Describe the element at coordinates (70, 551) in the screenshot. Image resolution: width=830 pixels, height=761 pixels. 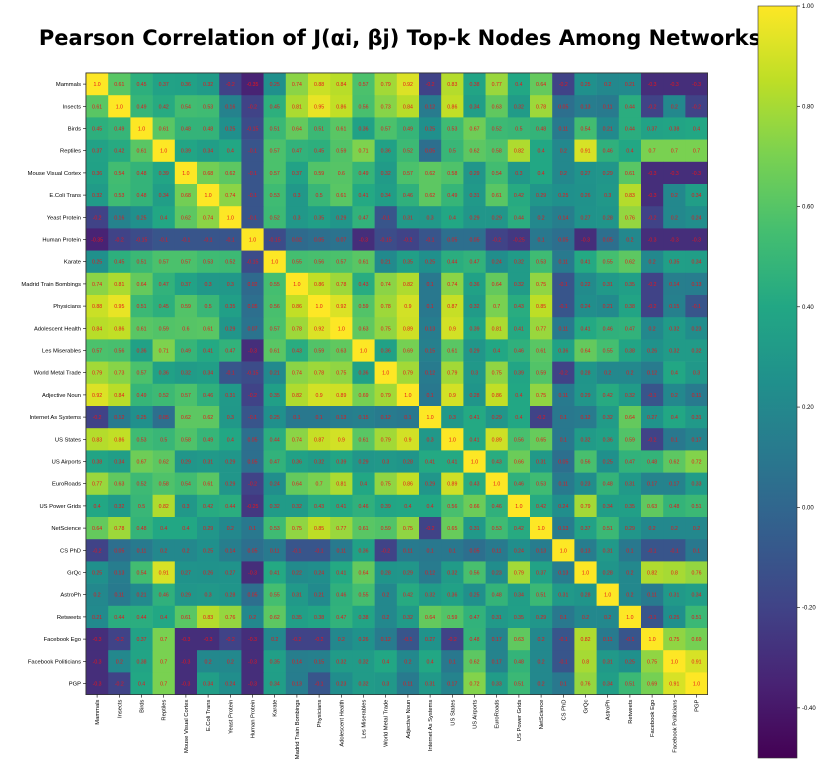
I see `y-tick-label: CS PhD` at that location.